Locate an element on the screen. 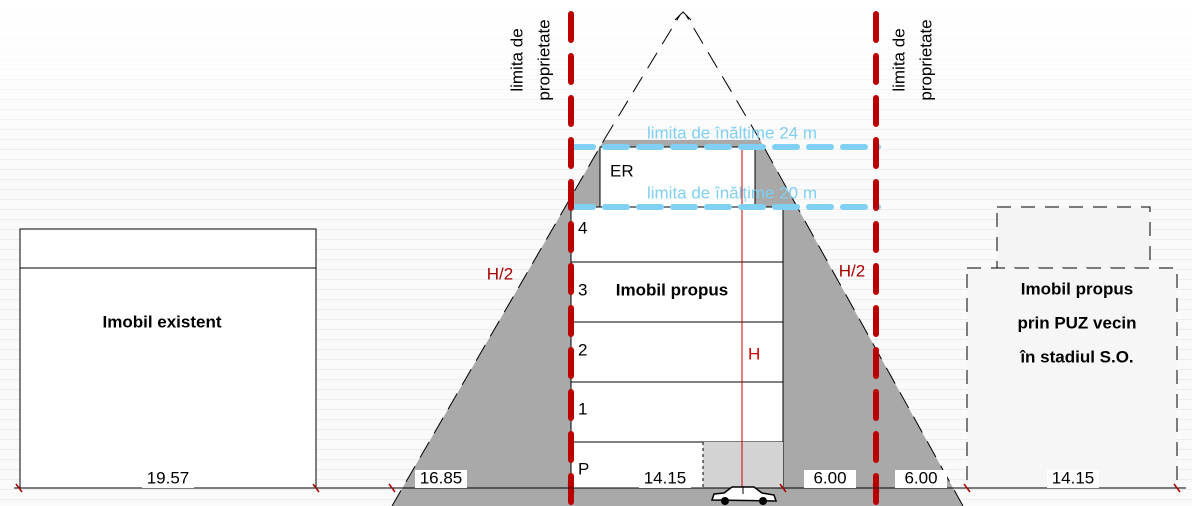  dimension-label: 19.57 is located at coordinates (168, 477).